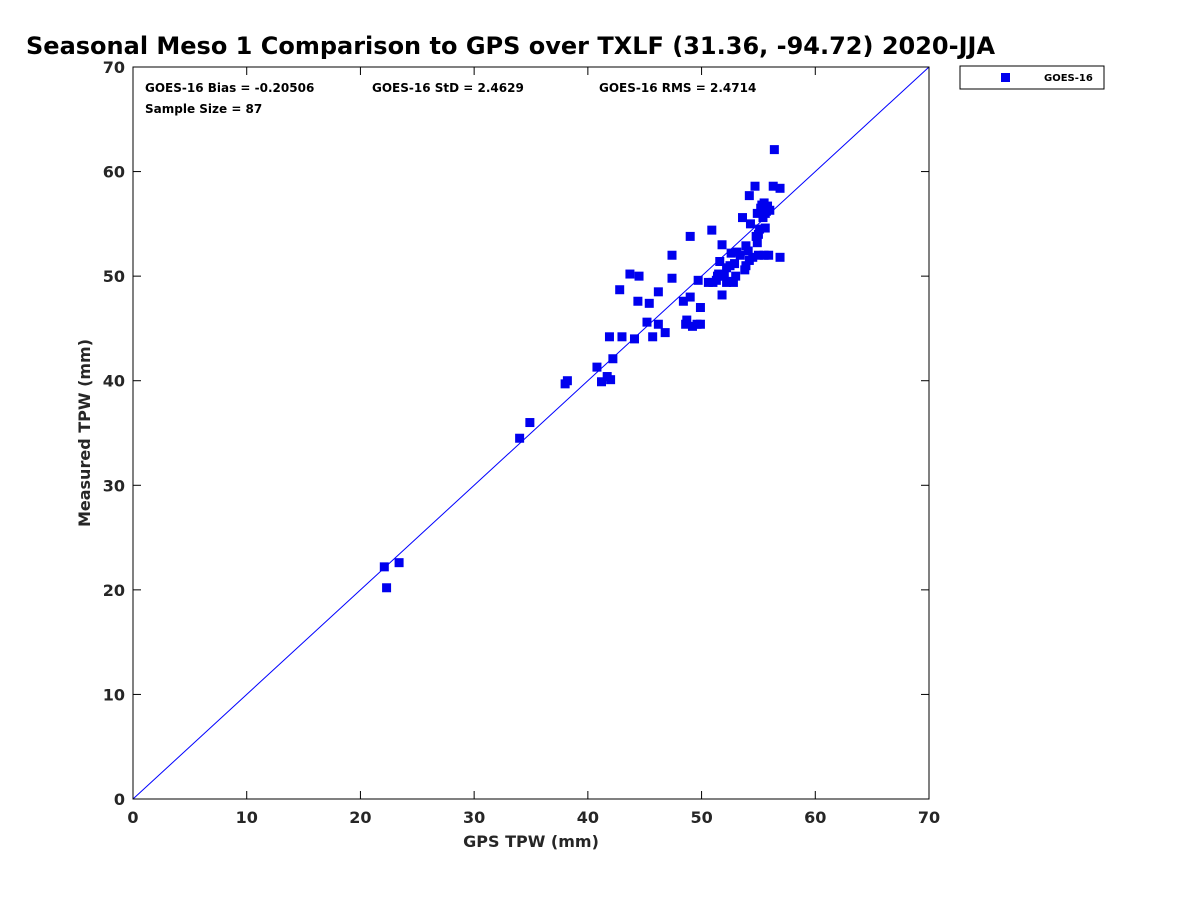 This screenshot has width=1200, height=900. What do you see at coordinates (815, 817) in the screenshot?
I see `x-tick-label: 60` at bounding box center [815, 817].